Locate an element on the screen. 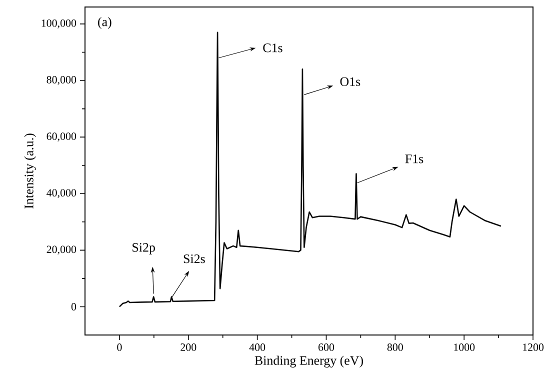  annotation: O1s is located at coordinates (350, 81).